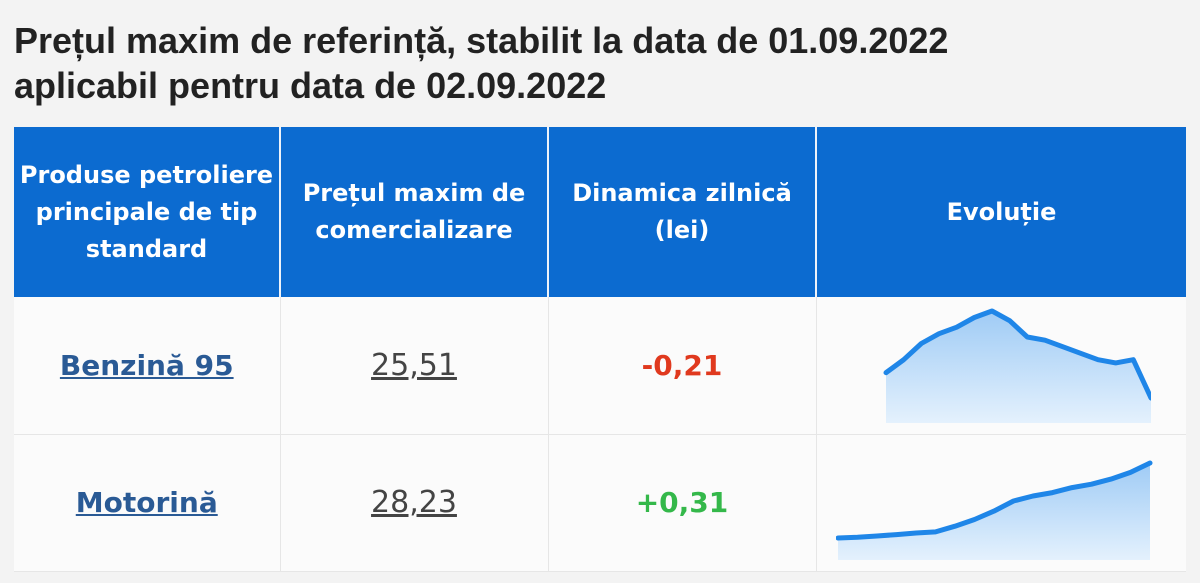 The width and height of the screenshot is (1200, 583). I want to click on header-max-price: Prețul maxim de comercializare, so click(414, 212).